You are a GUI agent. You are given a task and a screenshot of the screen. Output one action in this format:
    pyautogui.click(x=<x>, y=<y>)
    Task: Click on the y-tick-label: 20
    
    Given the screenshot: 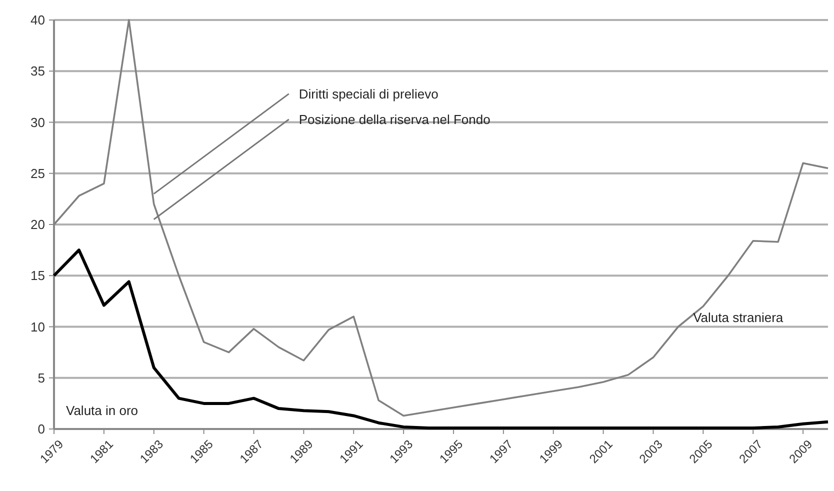 What is the action you would take?
    pyautogui.click(x=37, y=224)
    